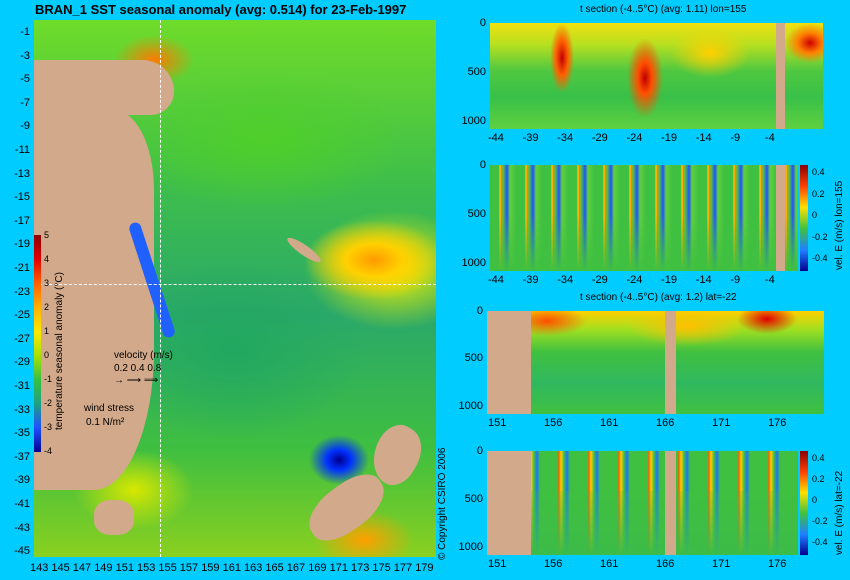 The image size is (850, 580). I want to click on p1-x-tick: -14, so click(703, 138).